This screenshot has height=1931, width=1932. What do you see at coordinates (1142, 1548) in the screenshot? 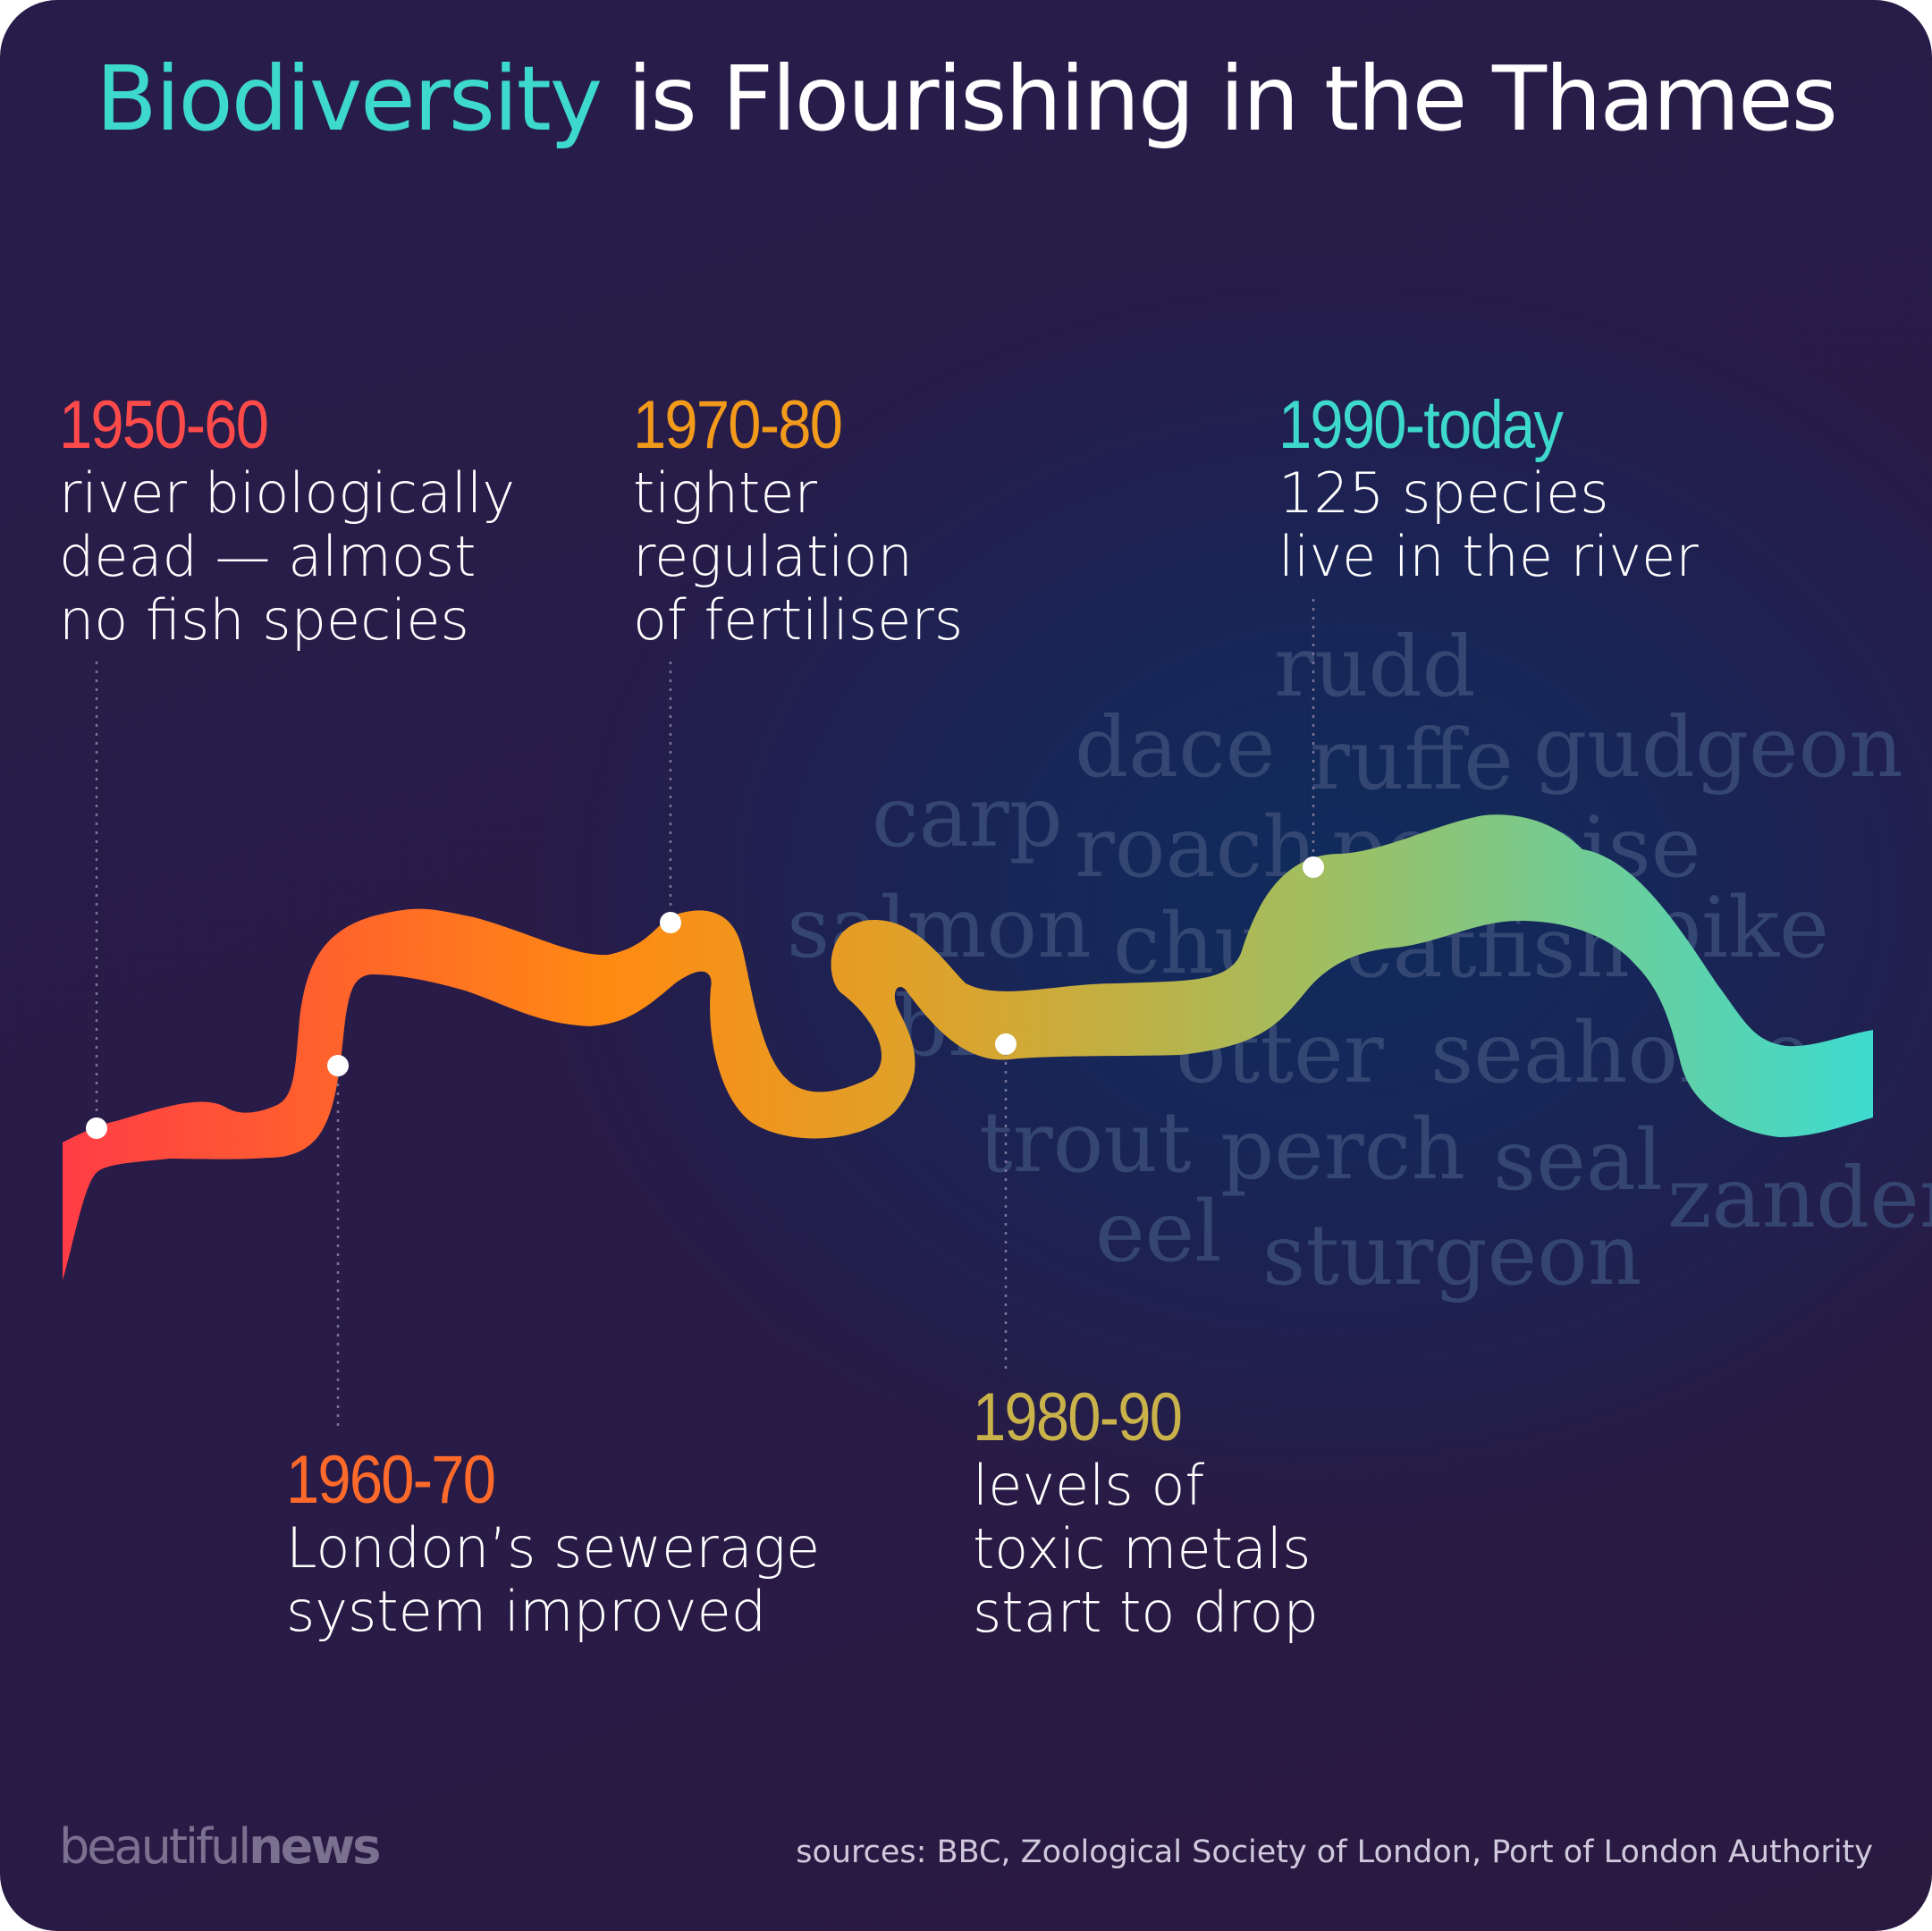
I see `era-description-line: toxic metals` at bounding box center [1142, 1548].